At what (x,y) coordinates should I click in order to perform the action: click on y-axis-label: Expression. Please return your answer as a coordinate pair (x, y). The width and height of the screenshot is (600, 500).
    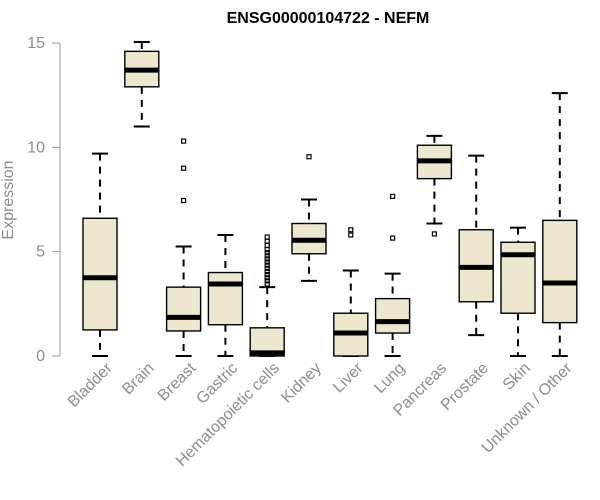
    Looking at the image, I should click on (8, 199).